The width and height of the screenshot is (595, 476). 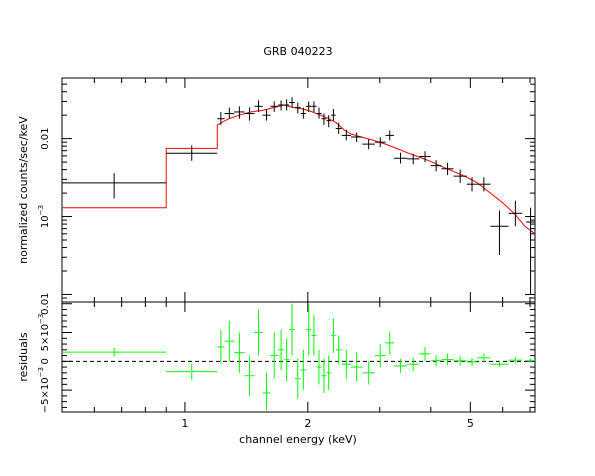 What do you see at coordinates (297, 51) in the screenshot?
I see `chart-title: GRB 040223` at bounding box center [297, 51].